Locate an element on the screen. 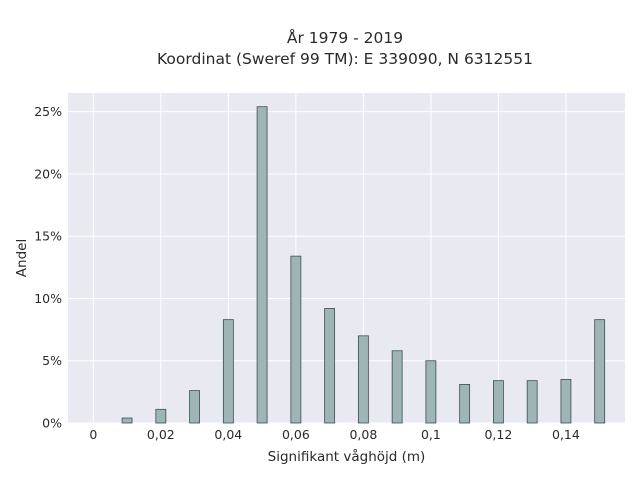  x-tick-label: 0,02 is located at coordinates (161, 434).